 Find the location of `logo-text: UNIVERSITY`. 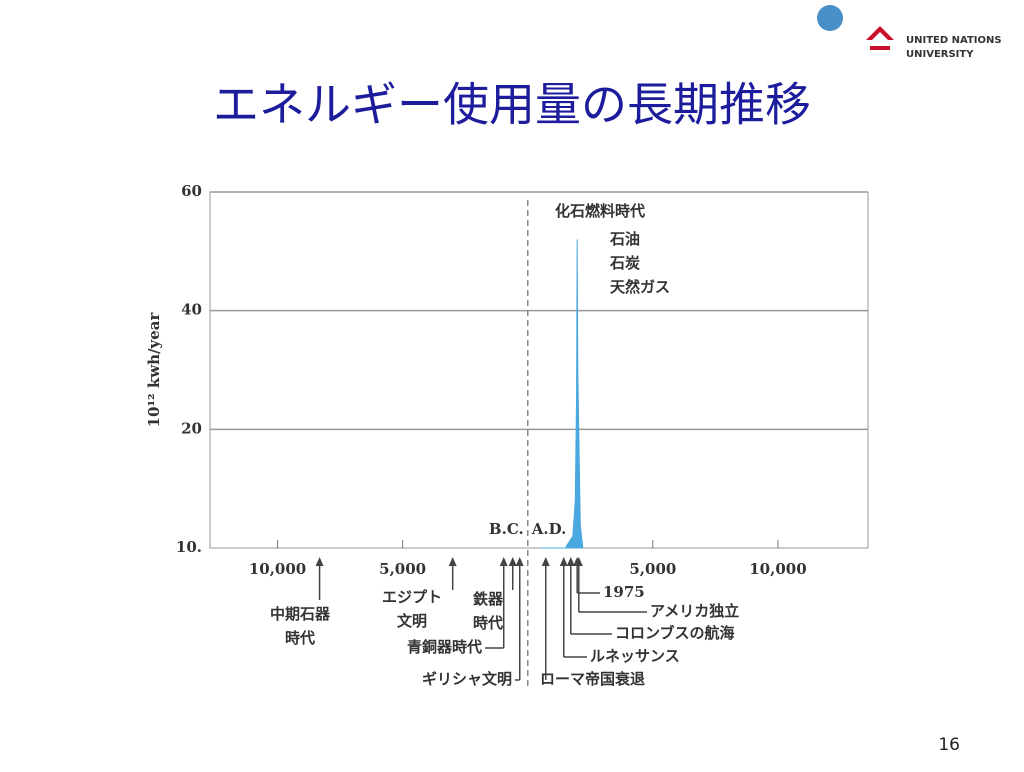

logo-text: UNIVERSITY is located at coordinates (940, 54).